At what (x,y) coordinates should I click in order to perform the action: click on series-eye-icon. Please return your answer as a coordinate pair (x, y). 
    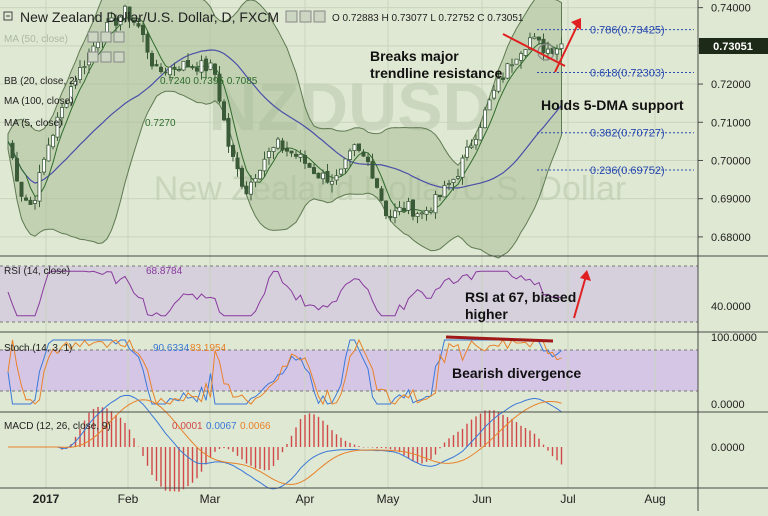
    Looking at the image, I should click on (93, 57).